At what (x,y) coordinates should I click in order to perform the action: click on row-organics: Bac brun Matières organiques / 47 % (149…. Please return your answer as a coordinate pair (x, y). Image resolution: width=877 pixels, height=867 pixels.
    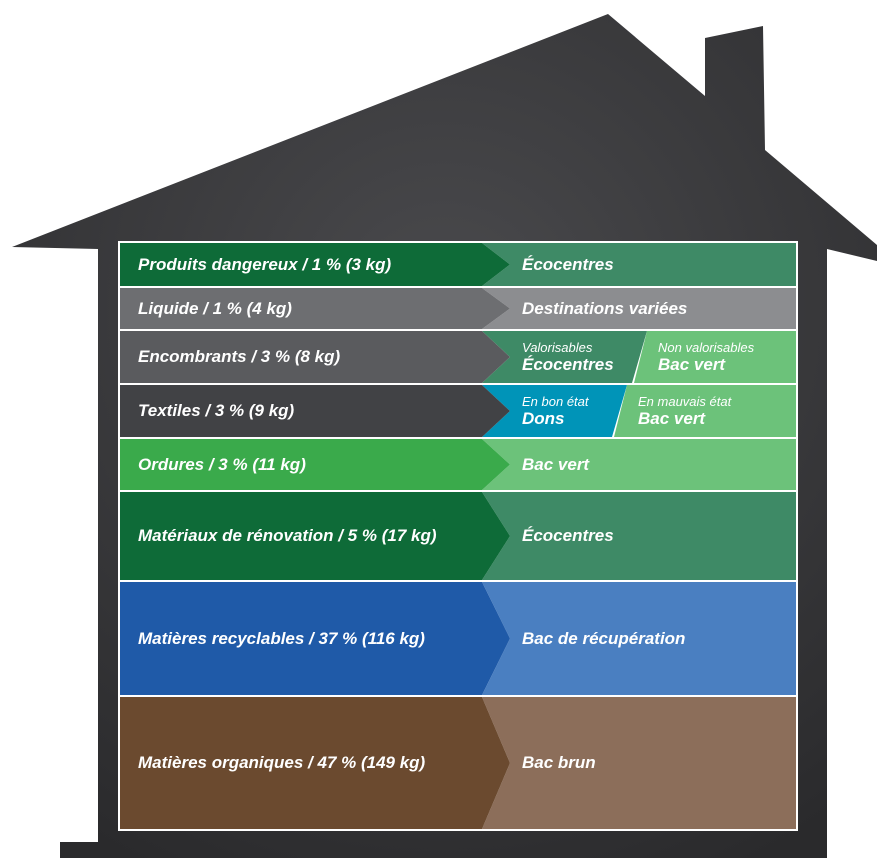
    Looking at the image, I should click on (458, 763).